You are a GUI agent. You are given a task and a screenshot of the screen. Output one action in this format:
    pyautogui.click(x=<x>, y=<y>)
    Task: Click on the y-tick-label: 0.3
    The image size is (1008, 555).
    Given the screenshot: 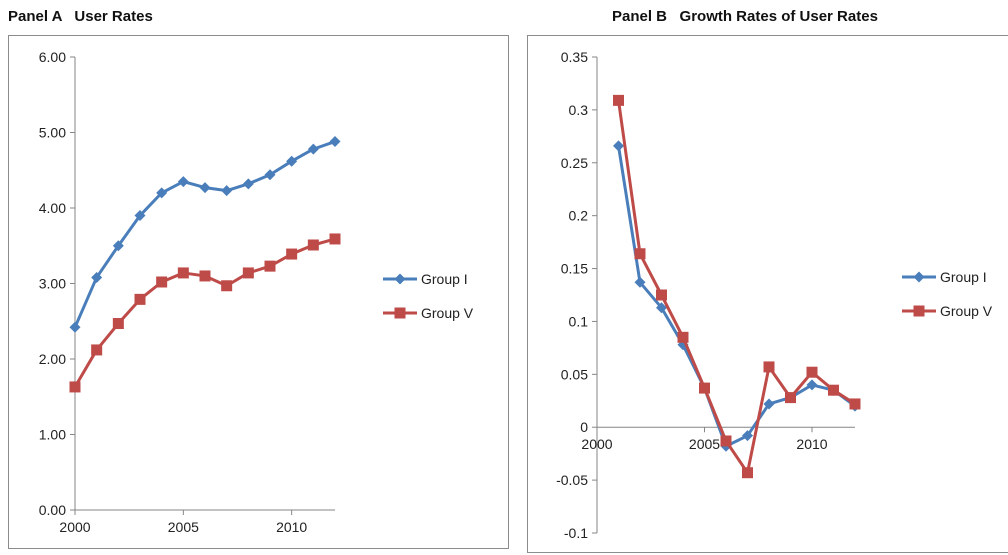 What is the action you would take?
    pyautogui.click(x=579, y=110)
    